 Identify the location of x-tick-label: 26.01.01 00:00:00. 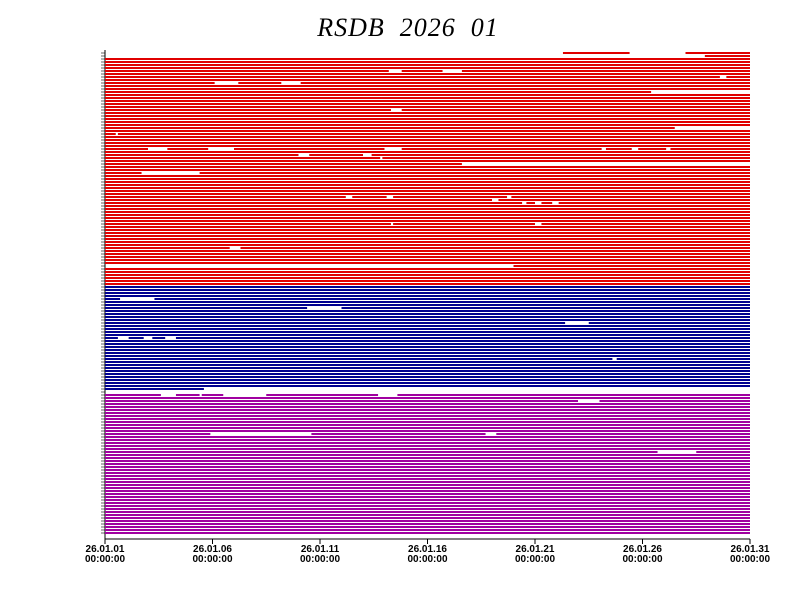
(105, 554).